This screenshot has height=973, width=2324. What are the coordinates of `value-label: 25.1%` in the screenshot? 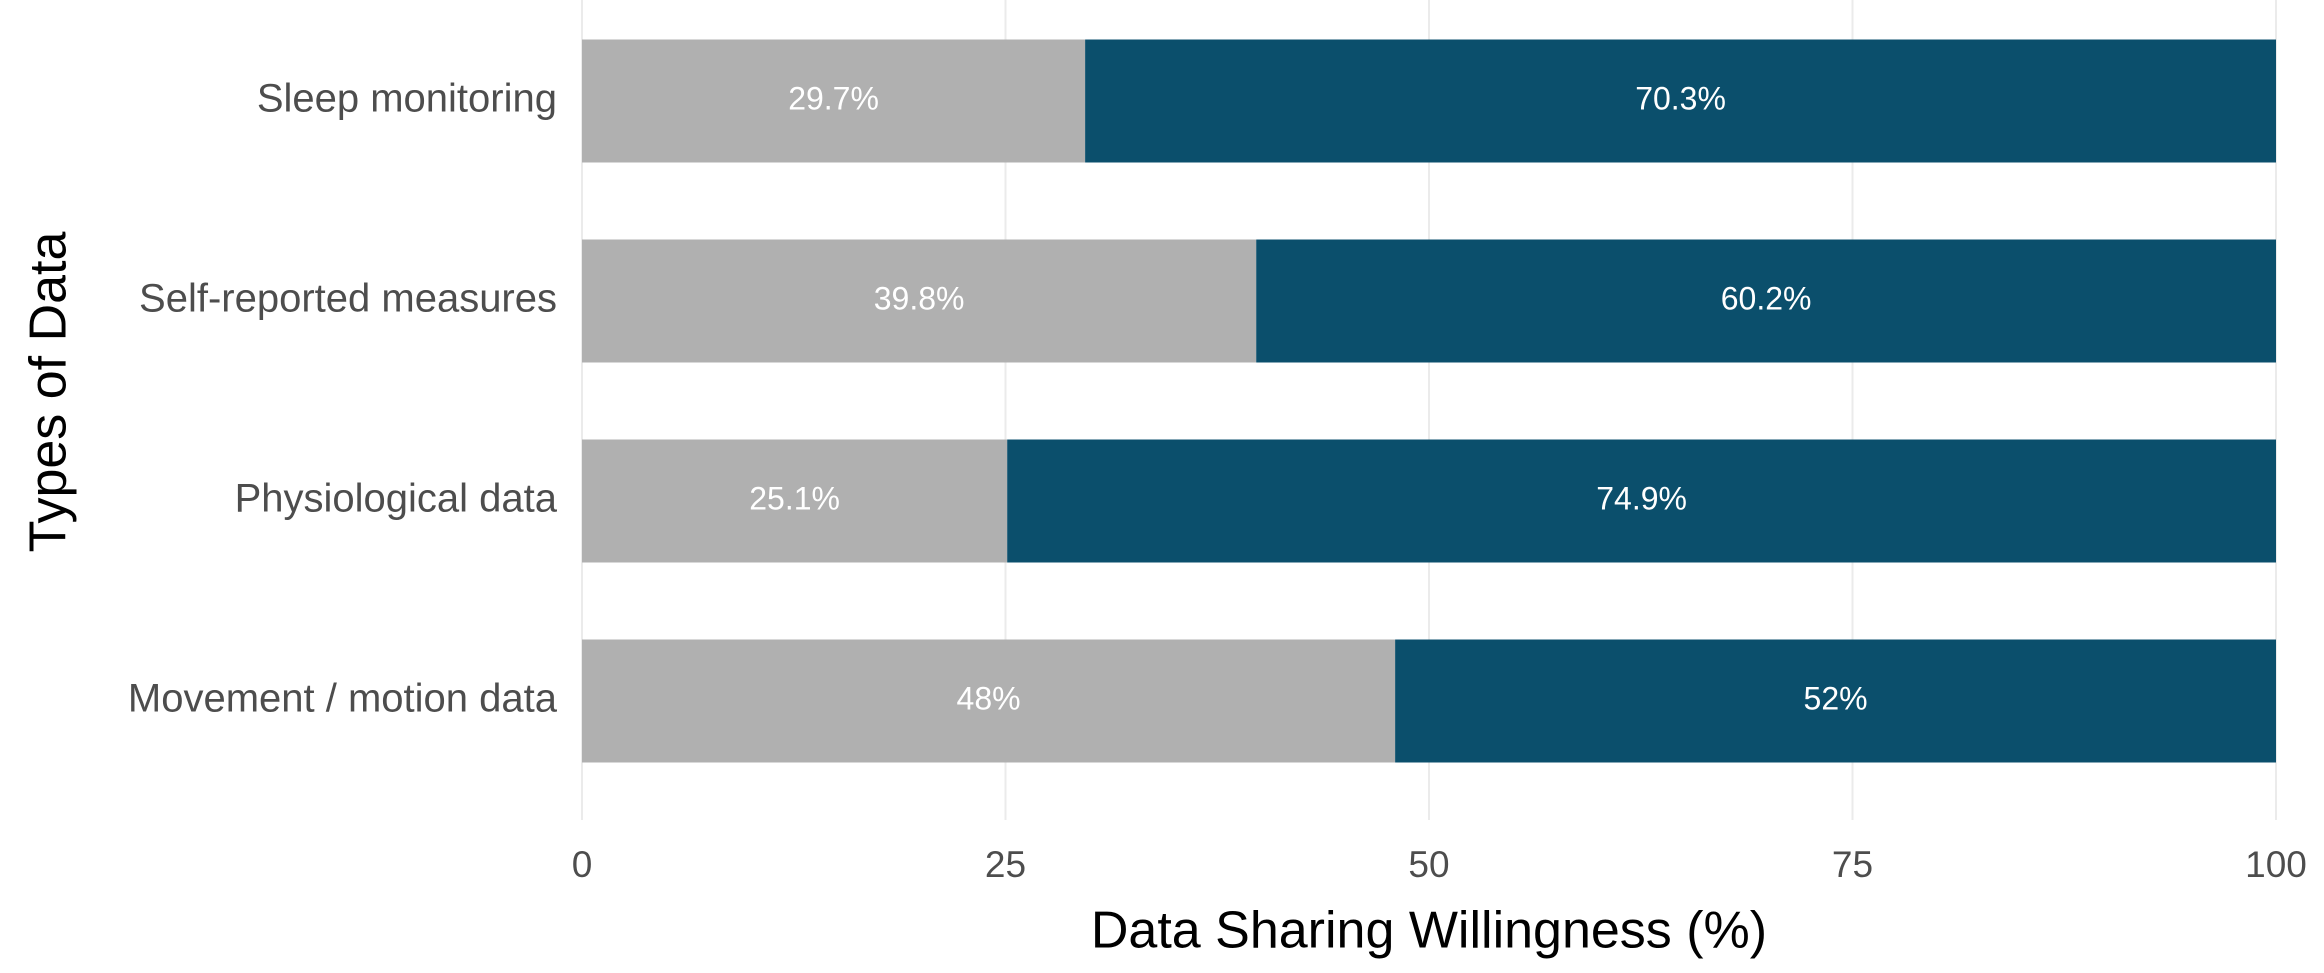 It's located at (794, 498).